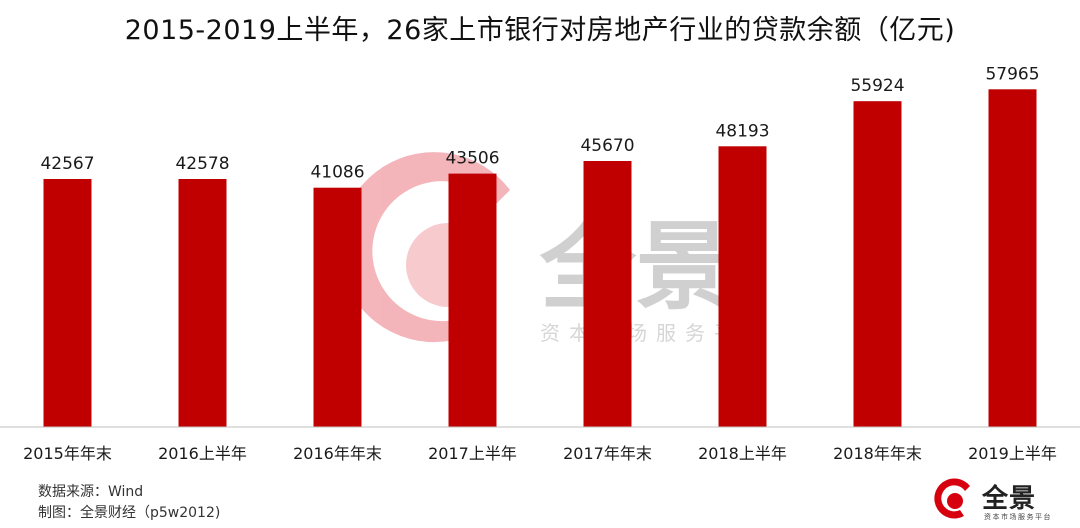  Describe the element at coordinates (877, 453) in the screenshot. I see `x-tick-label-7: 2018年年末` at that location.